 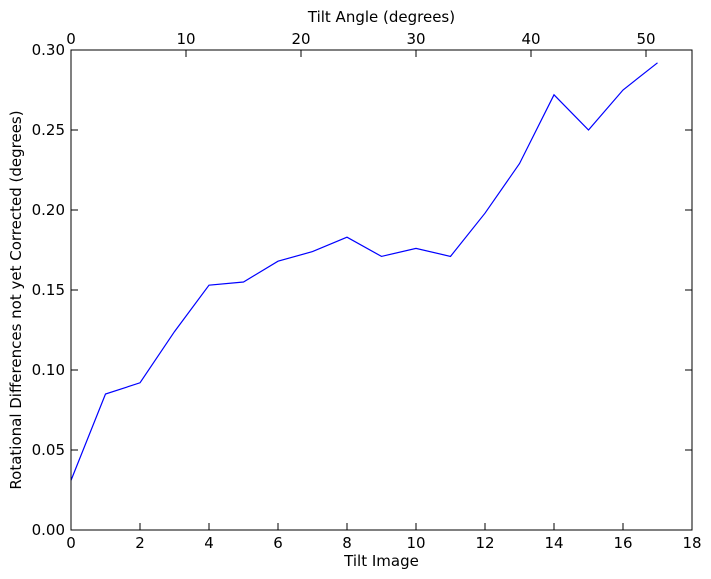 I want to click on x-tick-label: 4, so click(x=209, y=543).